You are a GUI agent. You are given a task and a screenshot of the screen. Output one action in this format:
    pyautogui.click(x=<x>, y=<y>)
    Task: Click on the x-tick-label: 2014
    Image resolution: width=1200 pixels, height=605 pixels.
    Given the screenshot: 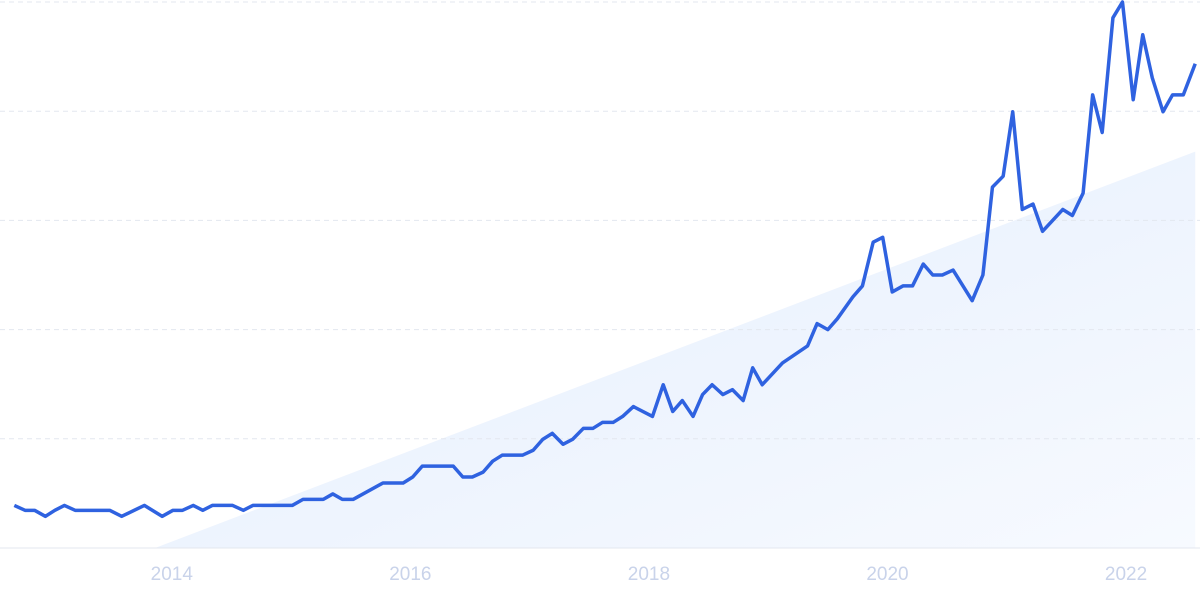 What is the action you would take?
    pyautogui.click(x=172, y=574)
    